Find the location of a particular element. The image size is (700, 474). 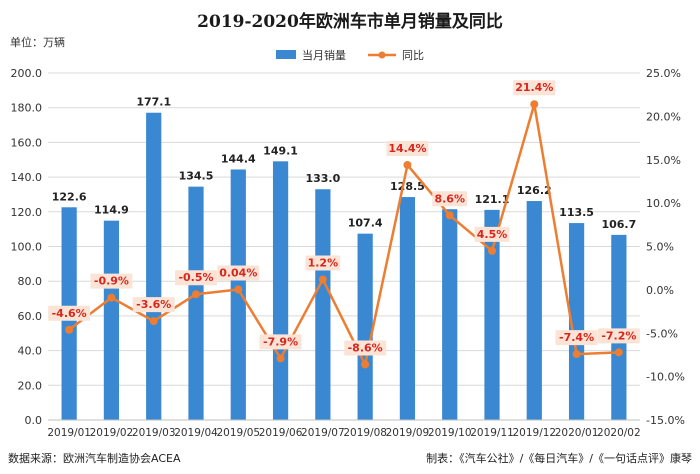

y-right-tick-label: 5.0% is located at coordinates (660, 247).